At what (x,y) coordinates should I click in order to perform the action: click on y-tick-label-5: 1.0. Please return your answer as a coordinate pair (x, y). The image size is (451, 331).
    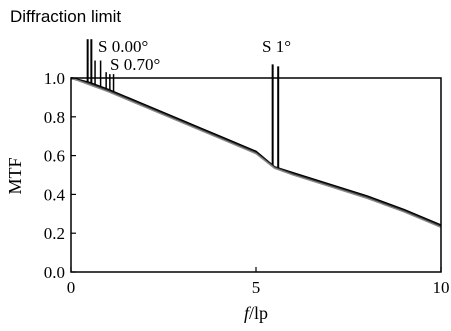
    Looking at the image, I should click on (54, 78).